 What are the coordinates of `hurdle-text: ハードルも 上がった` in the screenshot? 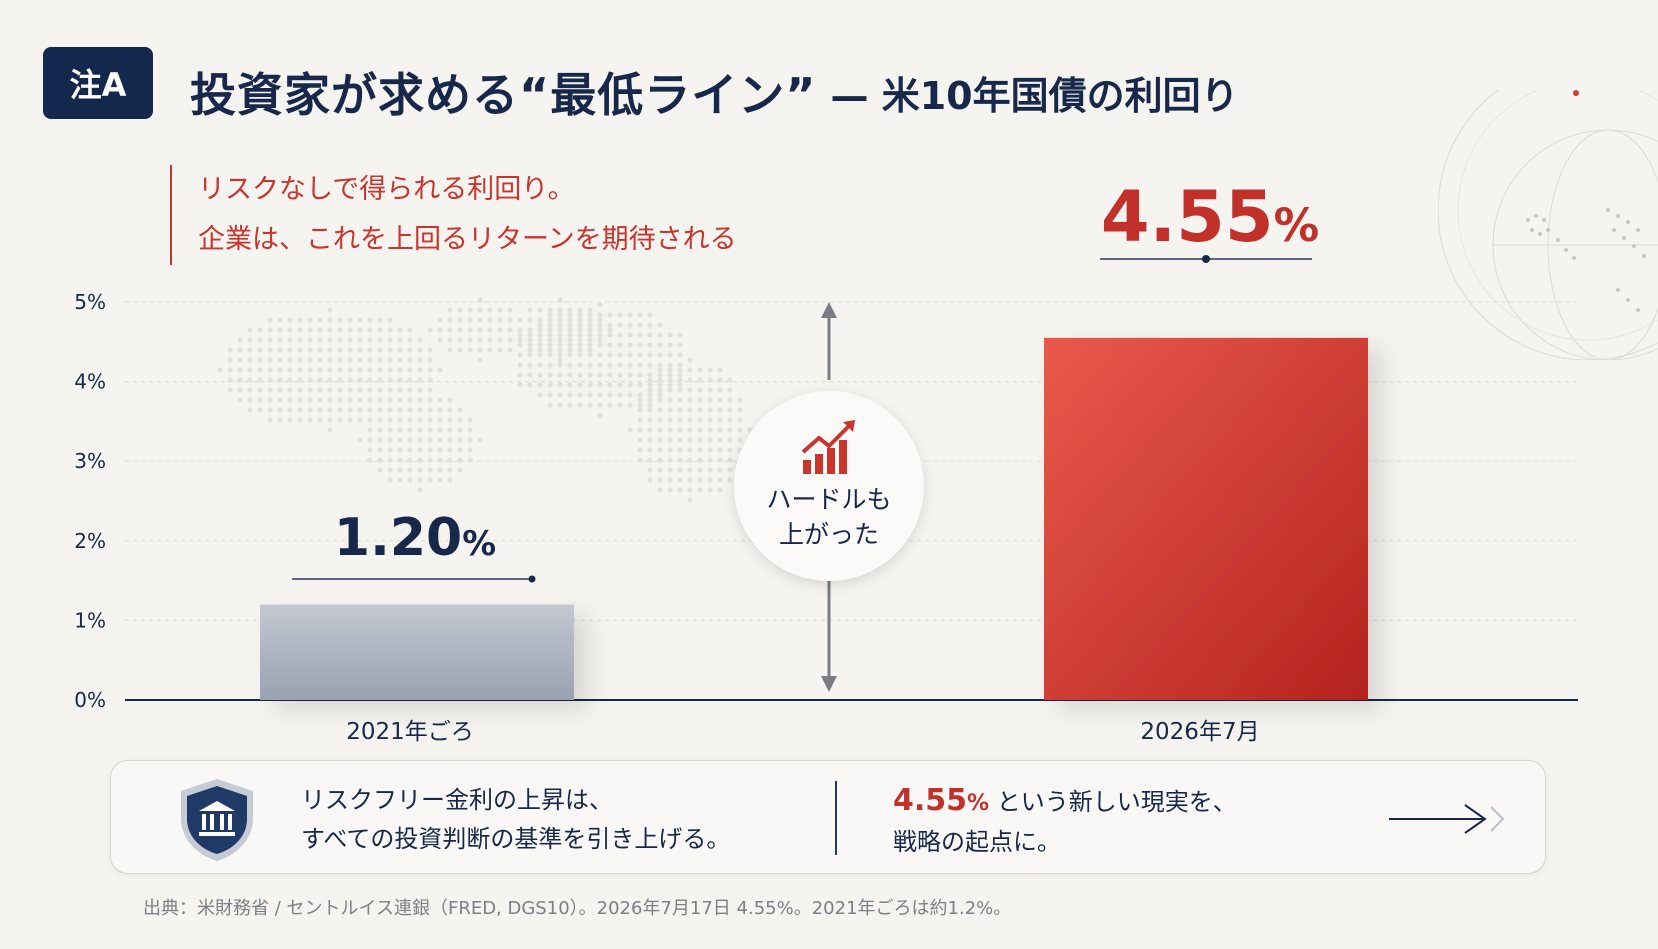 It's located at (829, 517).